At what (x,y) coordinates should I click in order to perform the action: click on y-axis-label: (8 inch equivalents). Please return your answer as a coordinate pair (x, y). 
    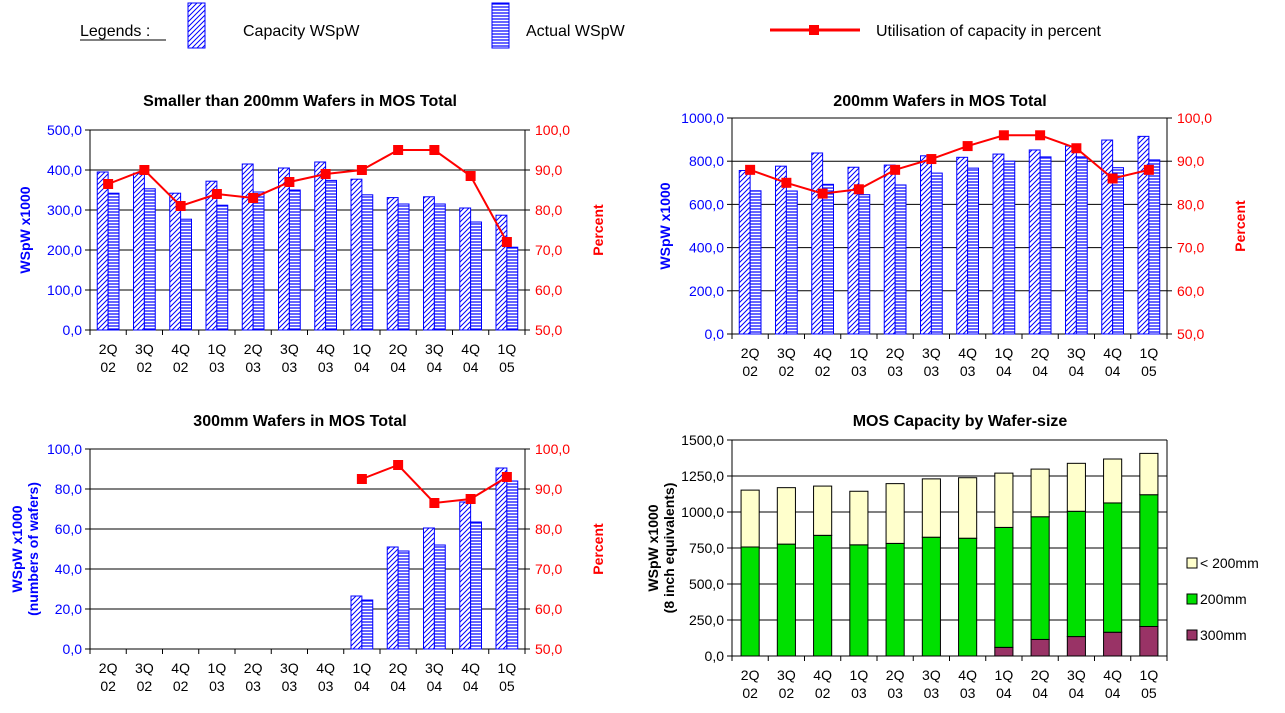
    Looking at the image, I should click on (669, 548).